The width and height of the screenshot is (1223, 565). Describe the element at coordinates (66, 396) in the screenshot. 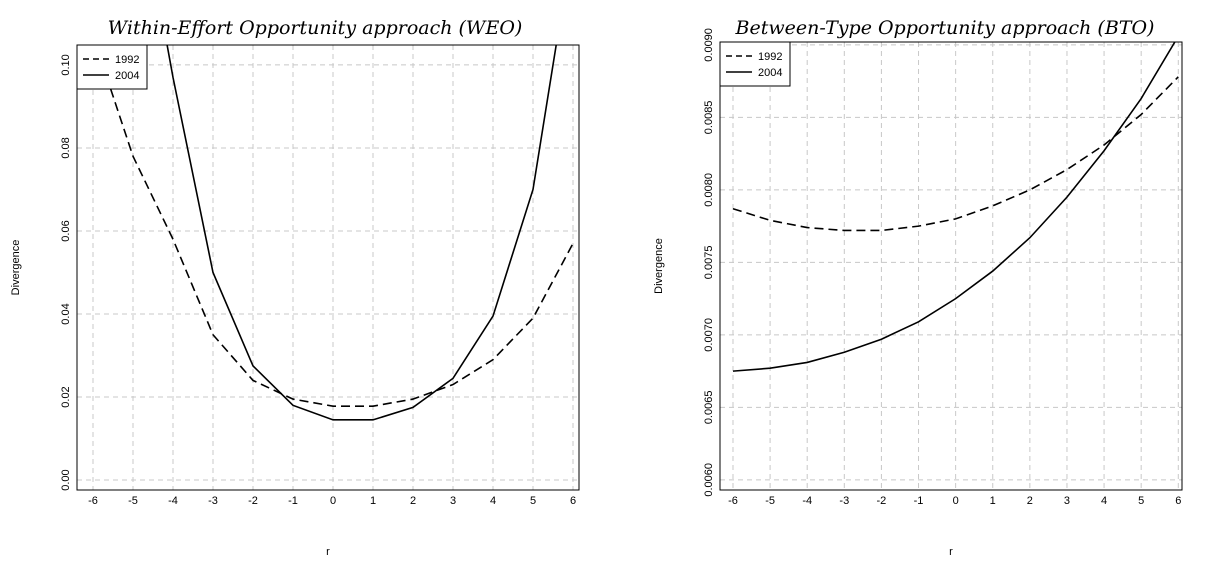

I see `y-tick-label: 0.02` at that location.